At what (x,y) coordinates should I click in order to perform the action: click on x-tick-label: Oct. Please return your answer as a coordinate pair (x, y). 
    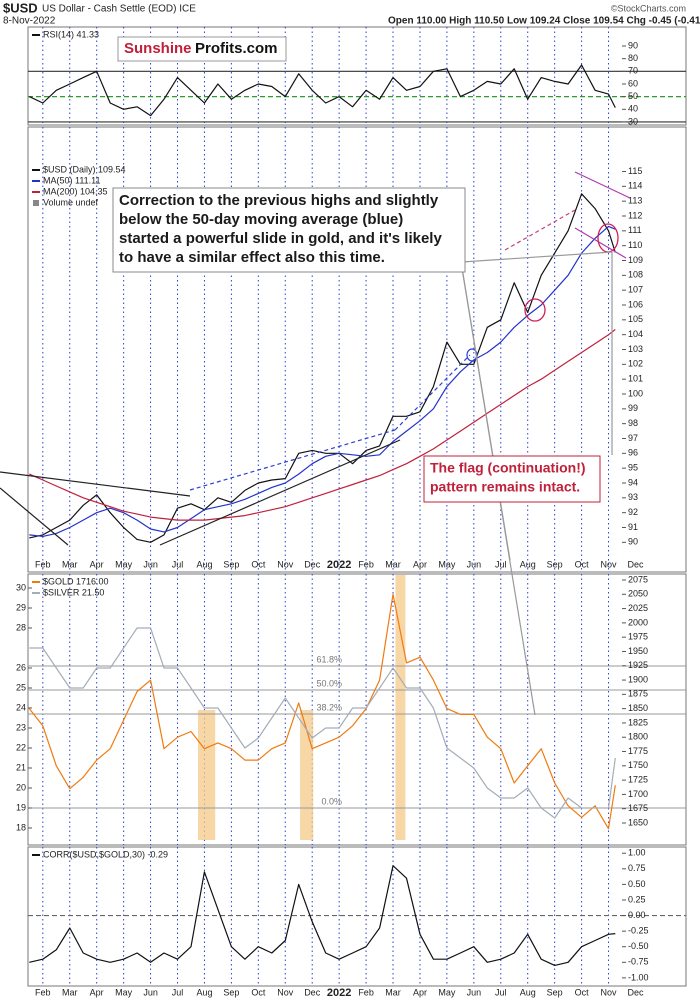
    Looking at the image, I should click on (582, 992).